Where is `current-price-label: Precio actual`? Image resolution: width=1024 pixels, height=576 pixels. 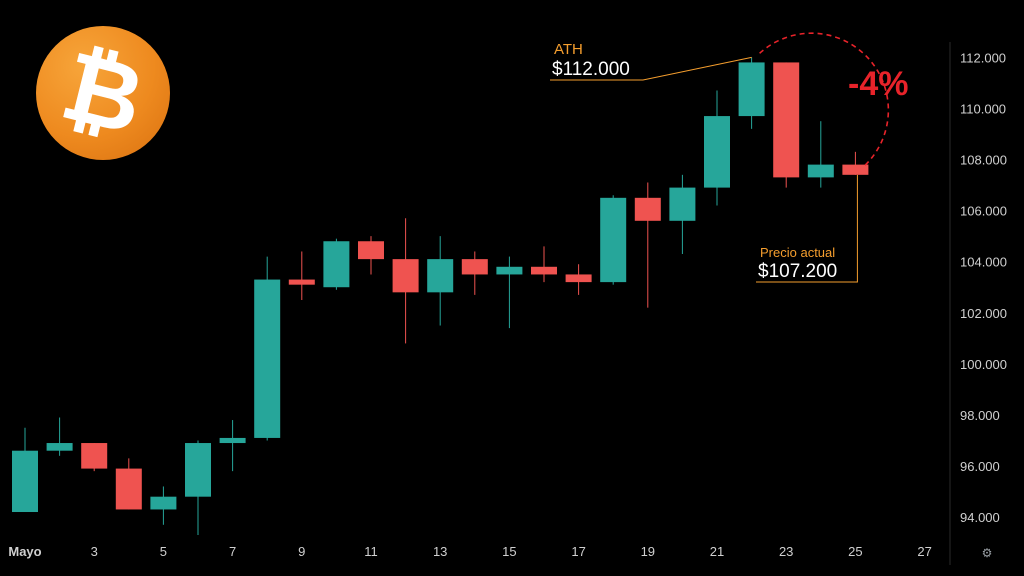 current-price-label: Precio actual is located at coordinates (797, 252).